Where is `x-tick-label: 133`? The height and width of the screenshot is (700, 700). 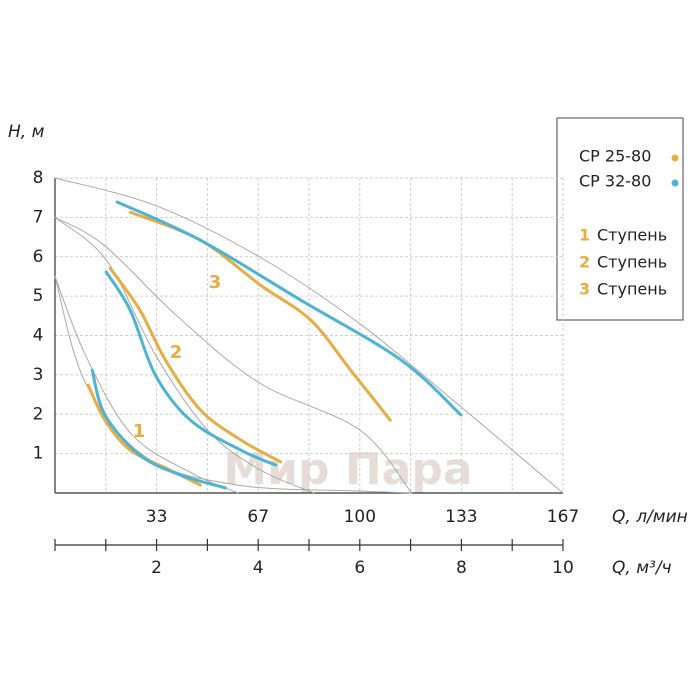
x-tick-label: 133 is located at coordinates (461, 517).